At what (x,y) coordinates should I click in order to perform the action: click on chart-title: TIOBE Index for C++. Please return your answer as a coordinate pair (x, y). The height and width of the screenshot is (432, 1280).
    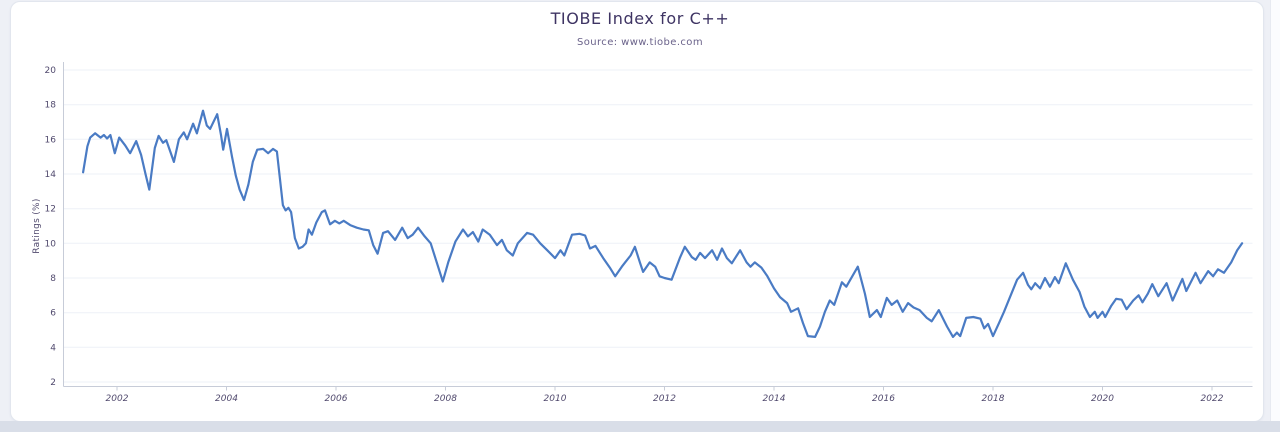
    Looking at the image, I should click on (640, 18).